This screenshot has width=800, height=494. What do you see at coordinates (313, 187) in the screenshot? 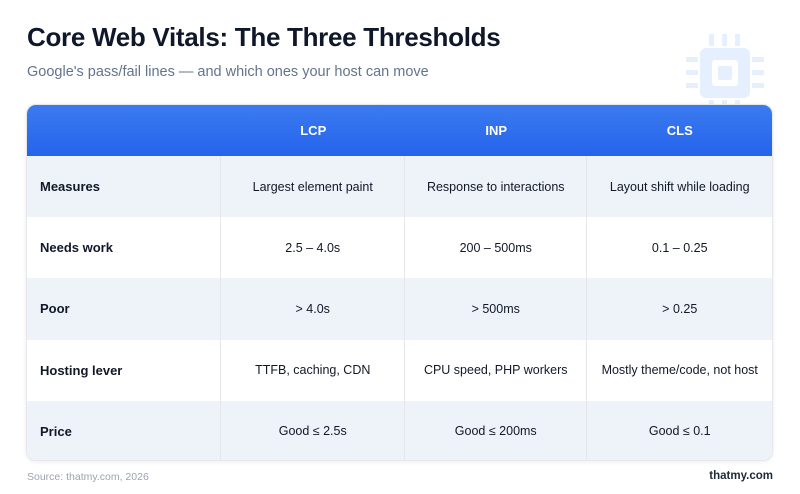
I see `table-cell: Largest element paint` at bounding box center [313, 187].